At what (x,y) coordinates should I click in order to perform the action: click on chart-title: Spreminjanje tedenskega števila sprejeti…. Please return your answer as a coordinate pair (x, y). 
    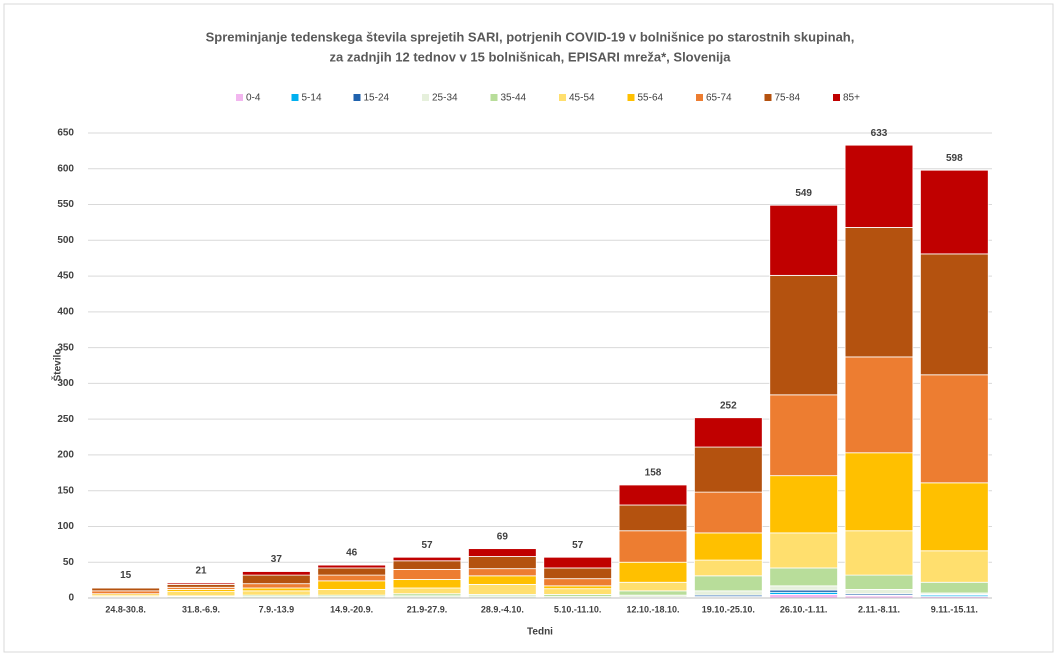
    Looking at the image, I should click on (530, 36).